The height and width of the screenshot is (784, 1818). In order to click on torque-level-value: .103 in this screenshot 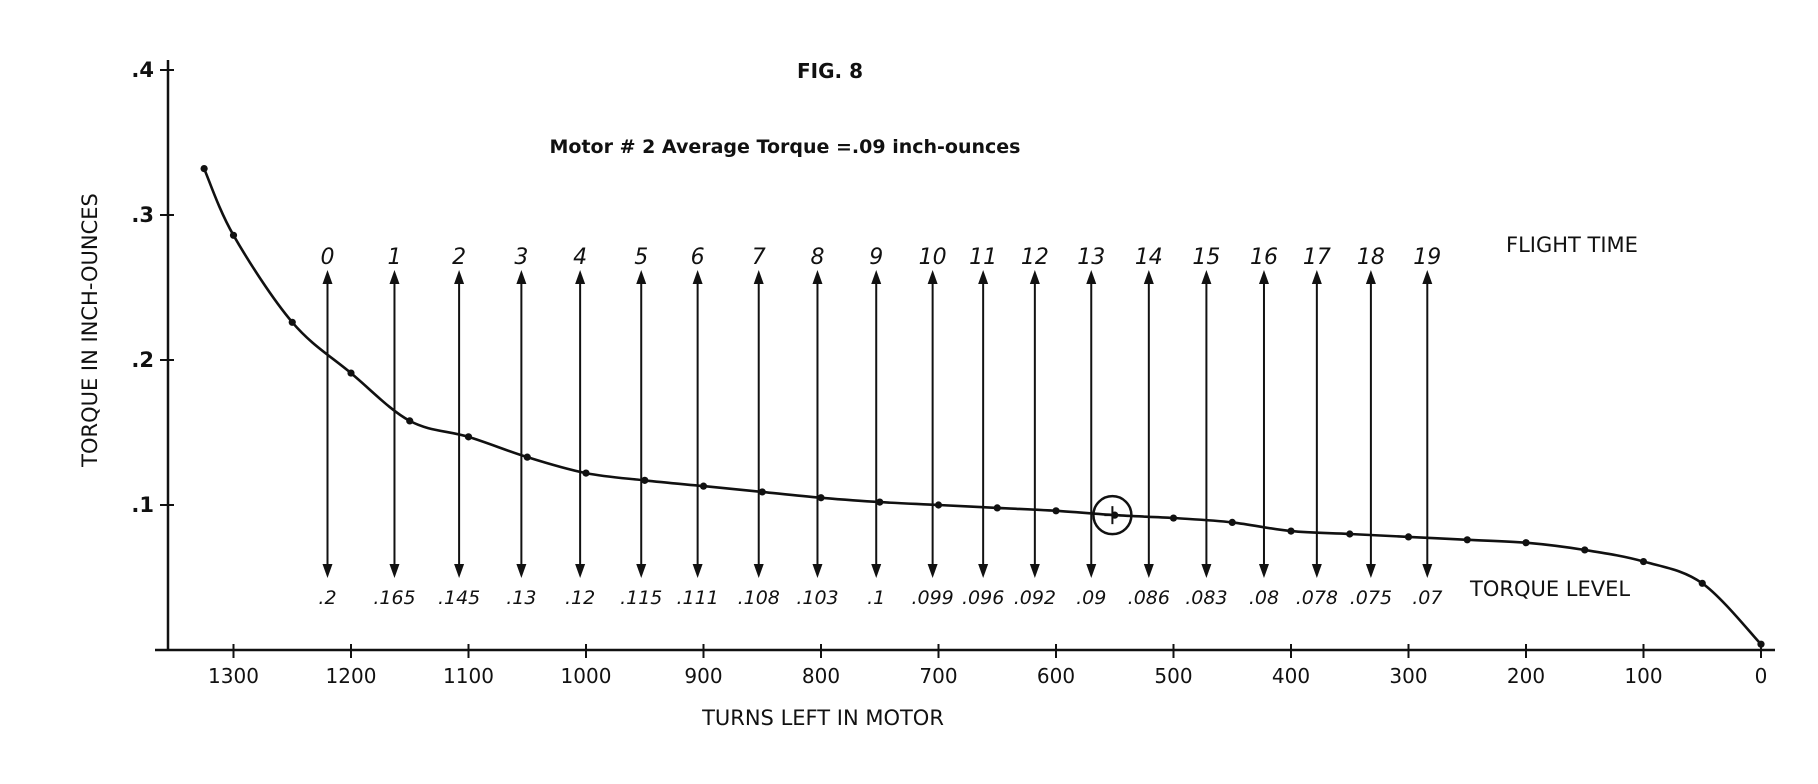, I will do `click(817, 598)`.